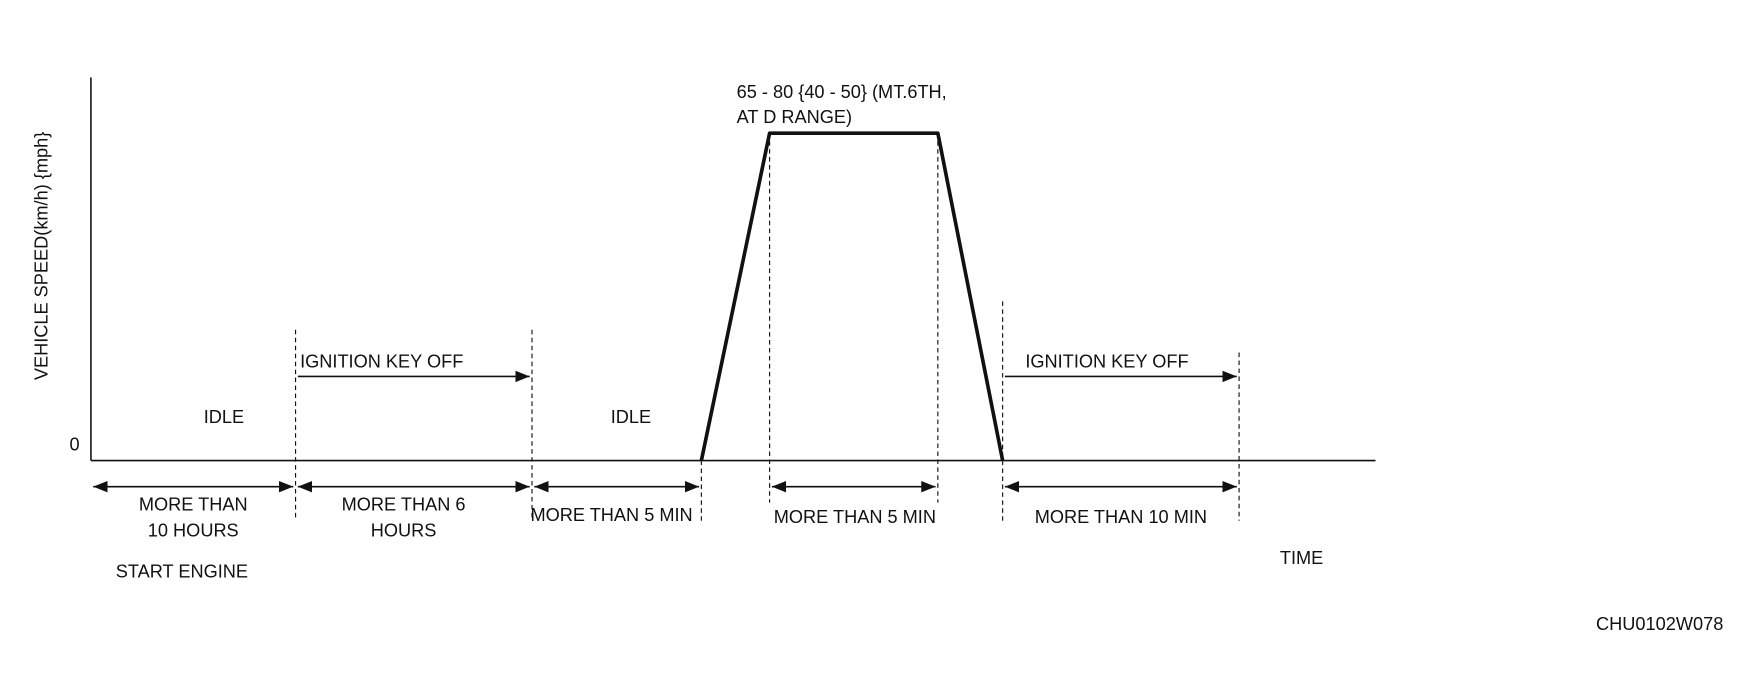 The image size is (1762, 696). What do you see at coordinates (842, 92) in the screenshot?
I see `peak-label: 65 - 80 {40 - 50} (MT.6TH,` at bounding box center [842, 92].